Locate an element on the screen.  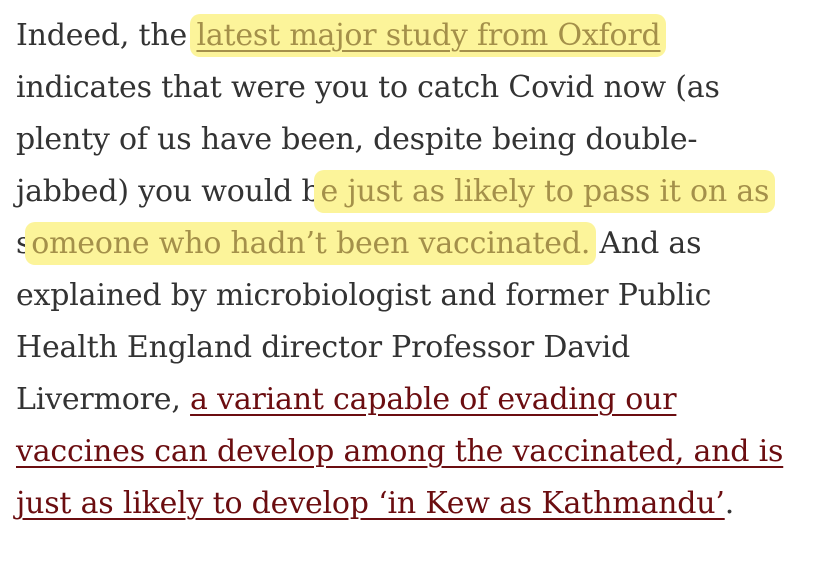
oxford-study-link: latest major study from Oxford is located at coordinates (428, 35).